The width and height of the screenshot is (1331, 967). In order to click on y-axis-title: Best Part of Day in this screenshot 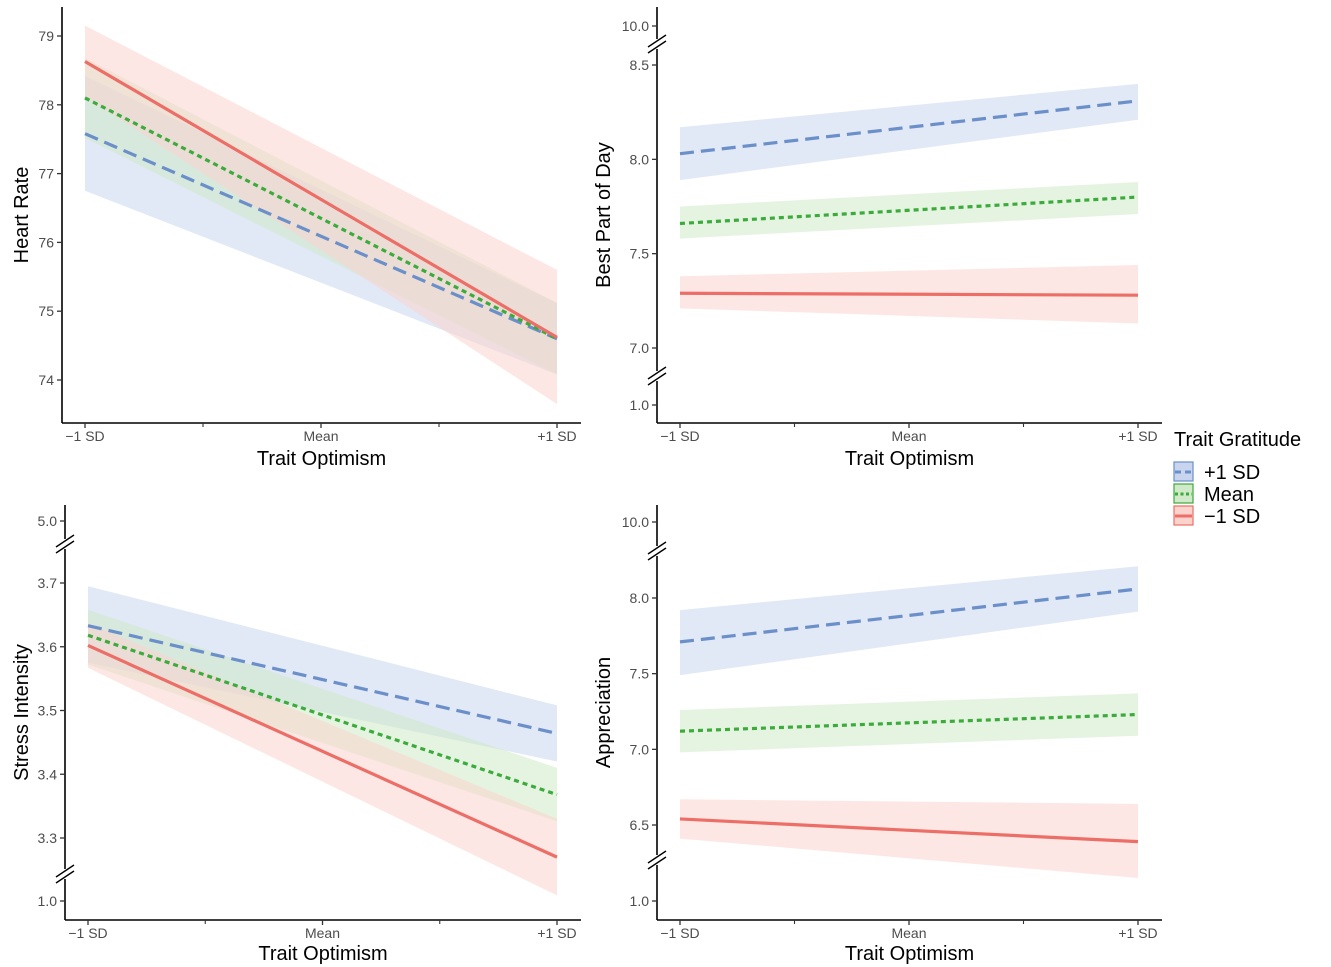, I will do `click(604, 215)`.